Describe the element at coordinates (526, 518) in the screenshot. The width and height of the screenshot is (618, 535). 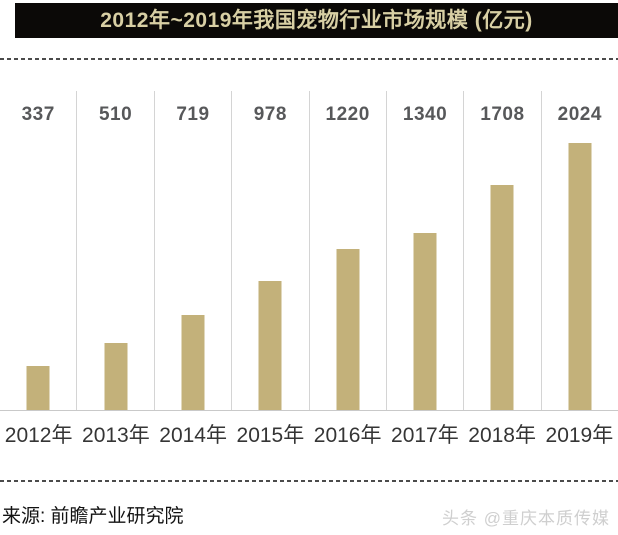
I see `watermark: 头条 @重庆本质传媒` at that location.